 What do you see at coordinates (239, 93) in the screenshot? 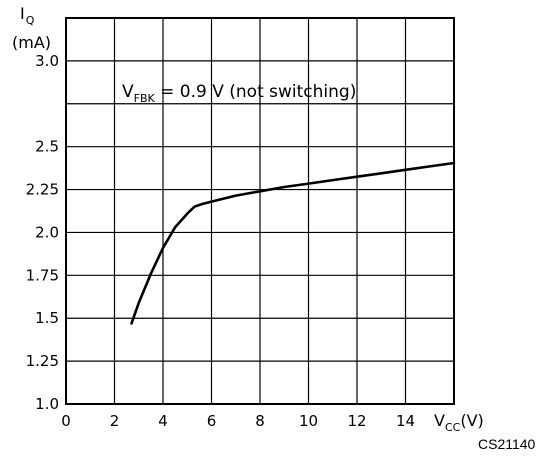
I see `annotation: VFBK = 0.9 V (not switching)` at bounding box center [239, 93].